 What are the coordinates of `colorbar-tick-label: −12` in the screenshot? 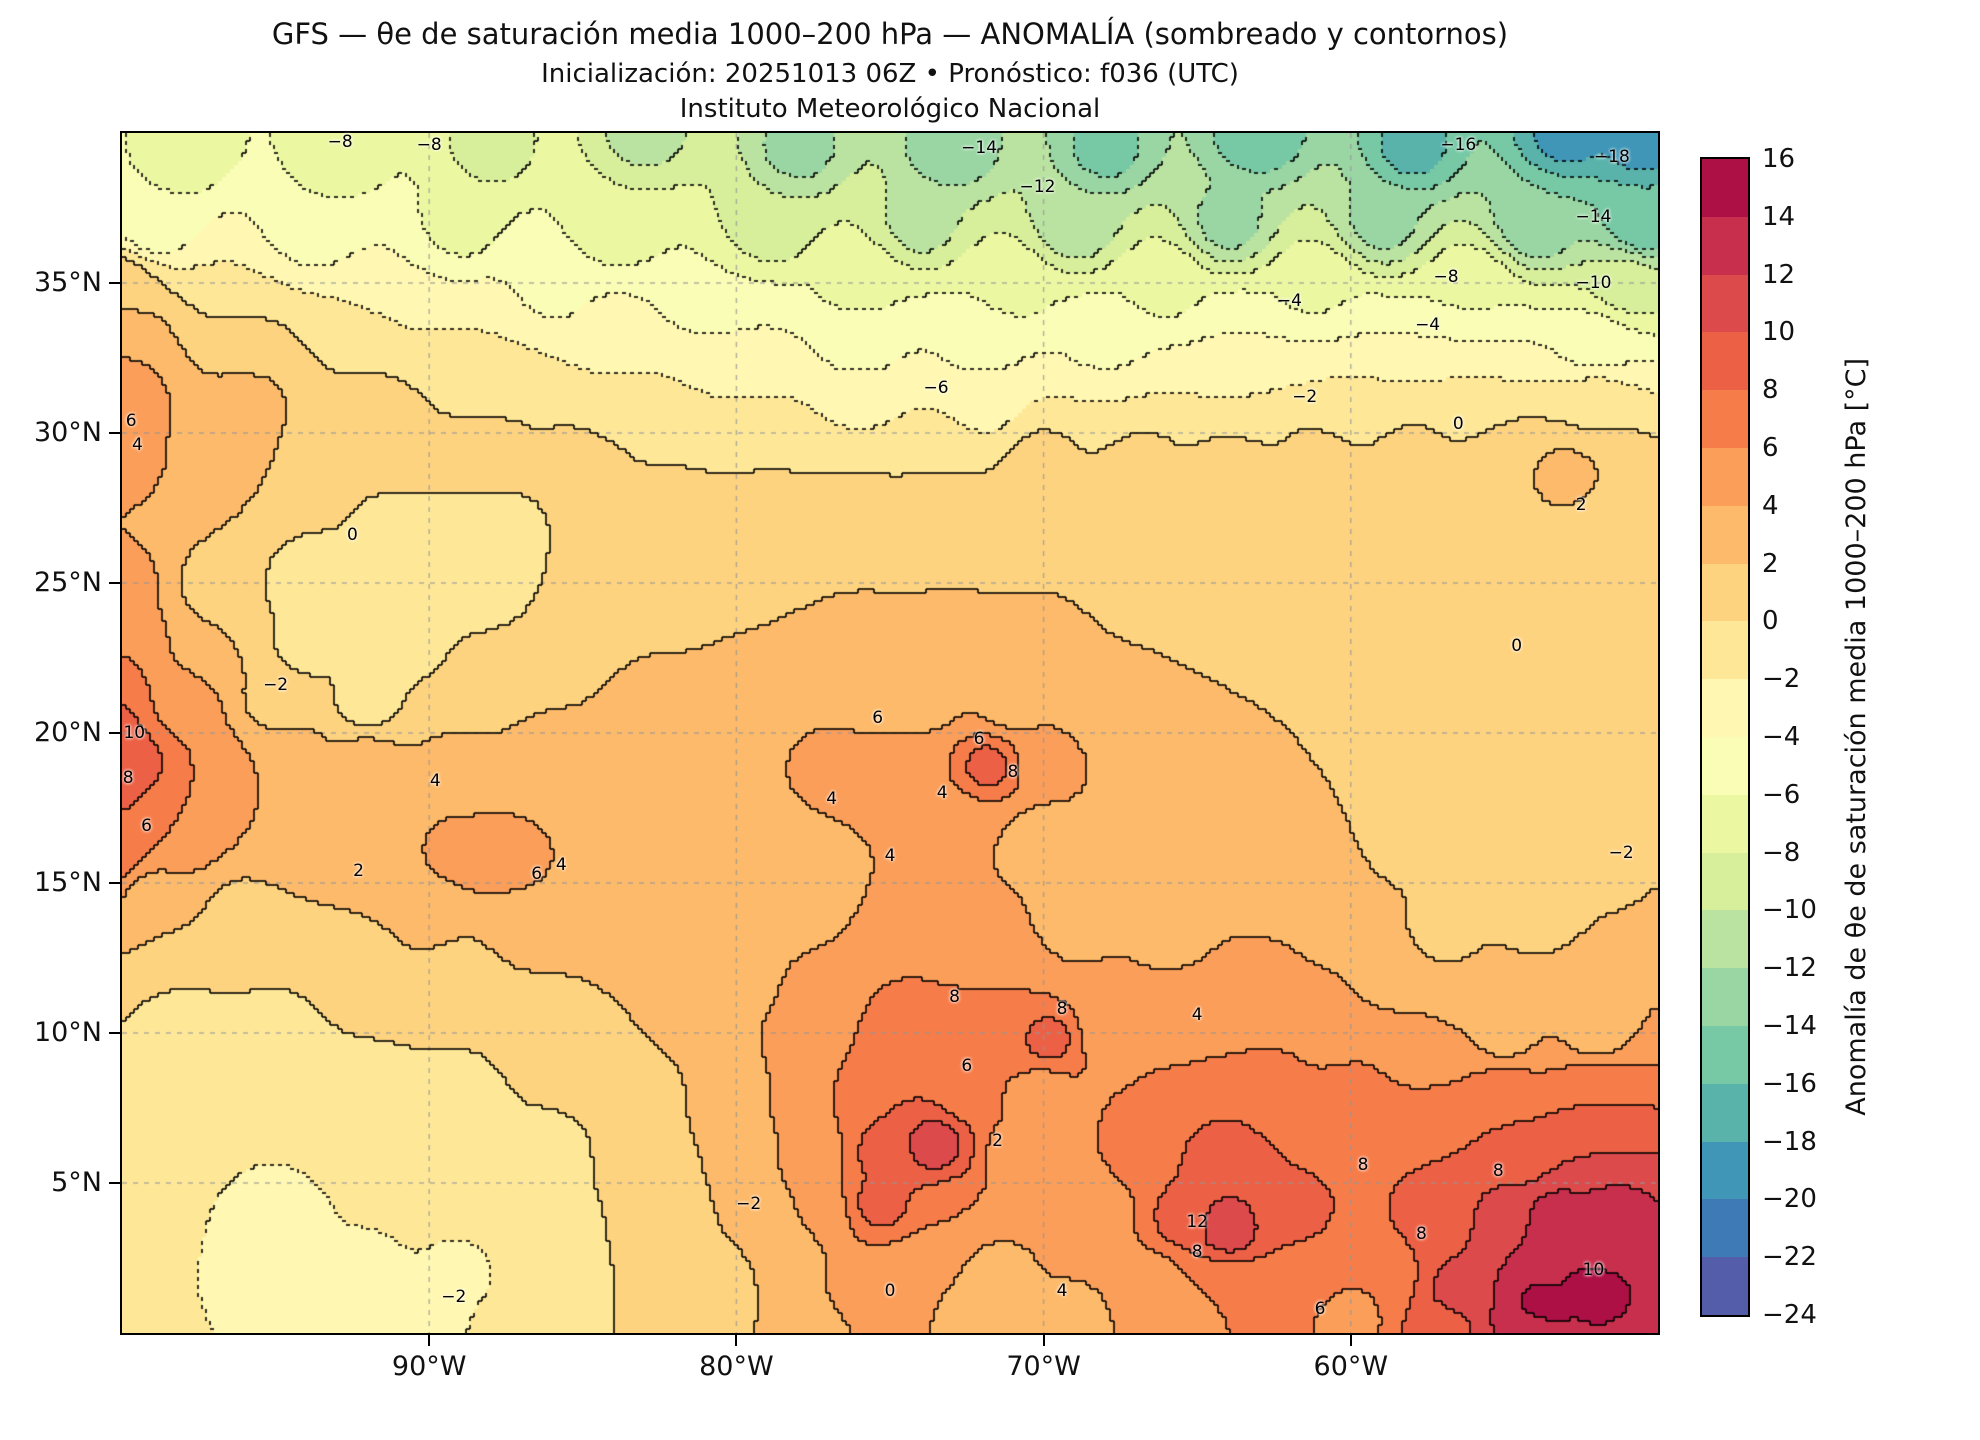 It's located at (1789, 968).